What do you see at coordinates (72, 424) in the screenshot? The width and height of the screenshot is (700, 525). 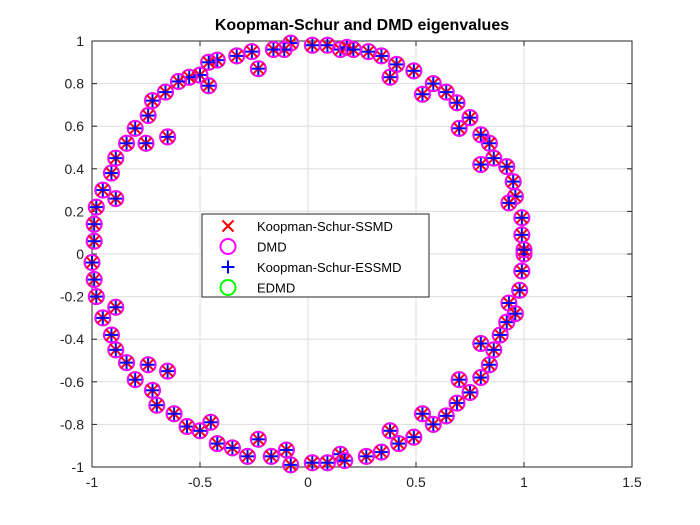 I see `y-tick-label: -0.8` at bounding box center [72, 424].